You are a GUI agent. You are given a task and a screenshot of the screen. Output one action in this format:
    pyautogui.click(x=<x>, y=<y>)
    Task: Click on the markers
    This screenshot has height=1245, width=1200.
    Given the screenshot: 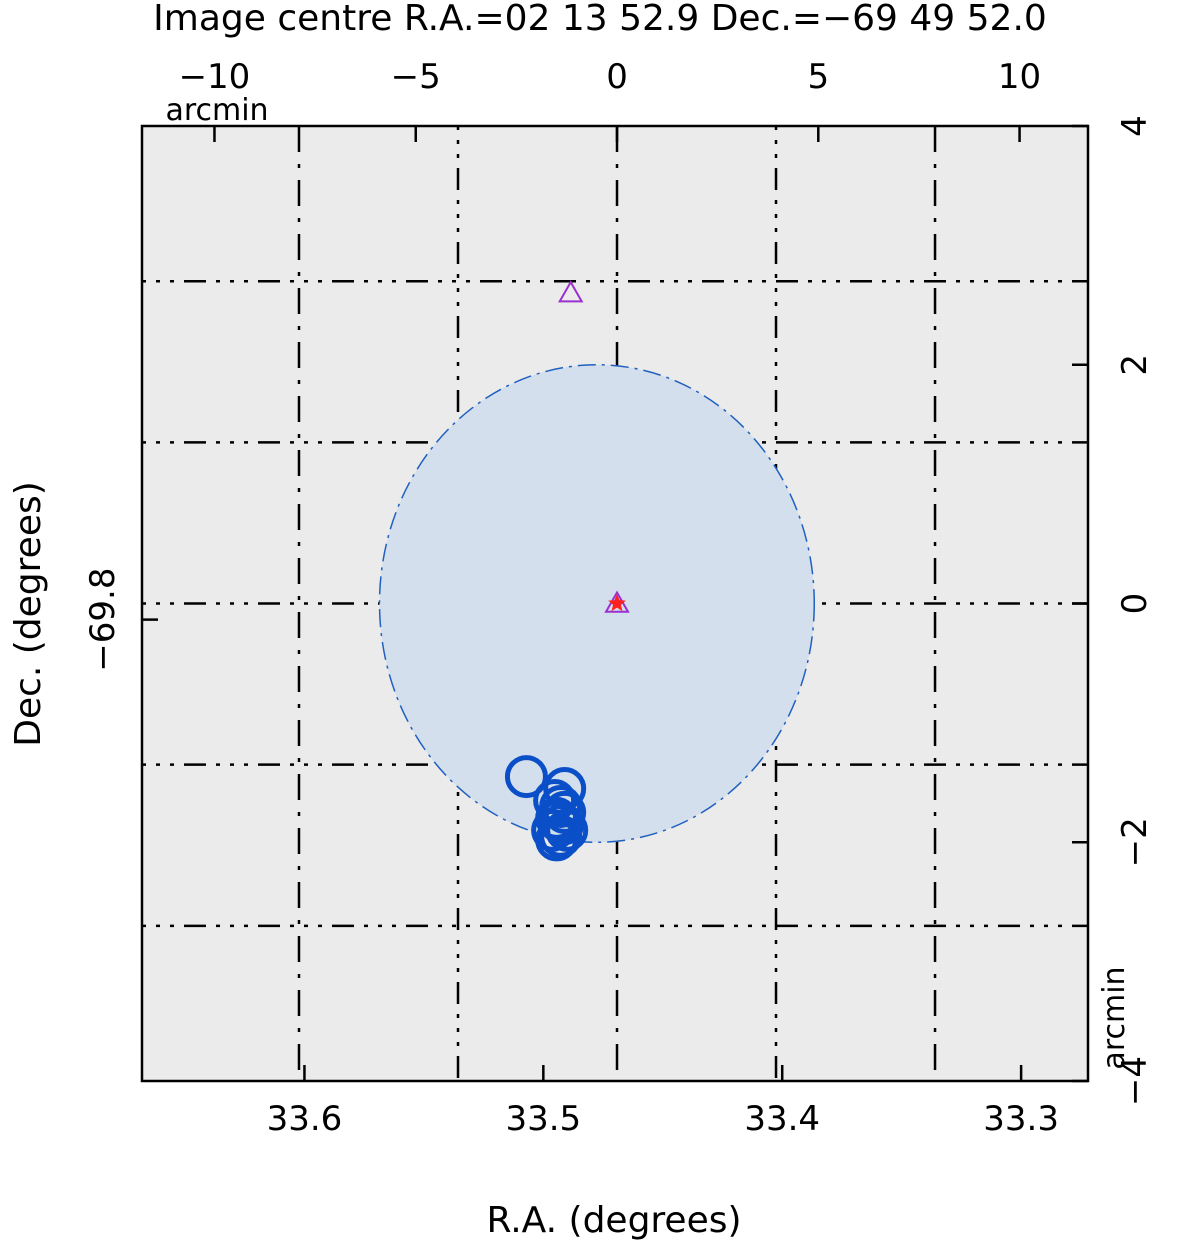 What is the action you would take?
    pyautogui.click(x=567, y=571)
    